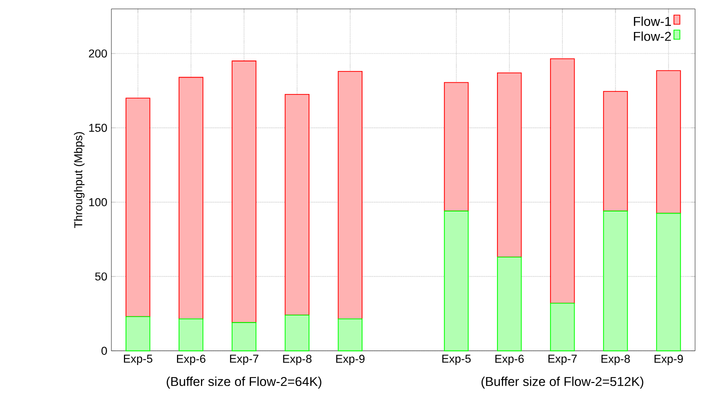 The image size is (703, 406). What do you see at coordinates (97, 53) in the screenshot?
I see `y-tick-label: 200` at bounding box center [97, 53].